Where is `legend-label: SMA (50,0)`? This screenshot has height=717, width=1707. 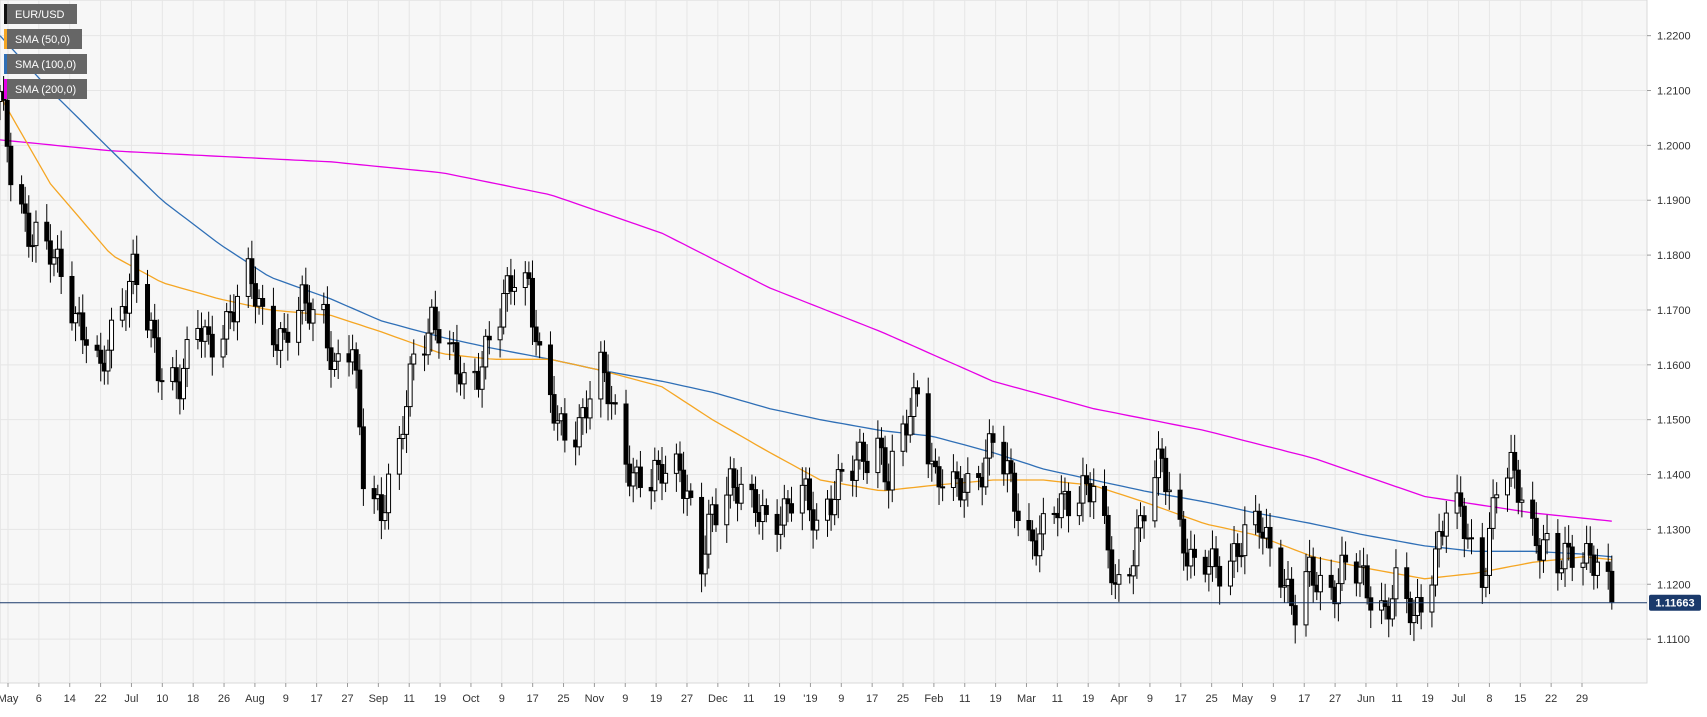 legend-label: SMA (50,0) is located at coordinates (42, 40).